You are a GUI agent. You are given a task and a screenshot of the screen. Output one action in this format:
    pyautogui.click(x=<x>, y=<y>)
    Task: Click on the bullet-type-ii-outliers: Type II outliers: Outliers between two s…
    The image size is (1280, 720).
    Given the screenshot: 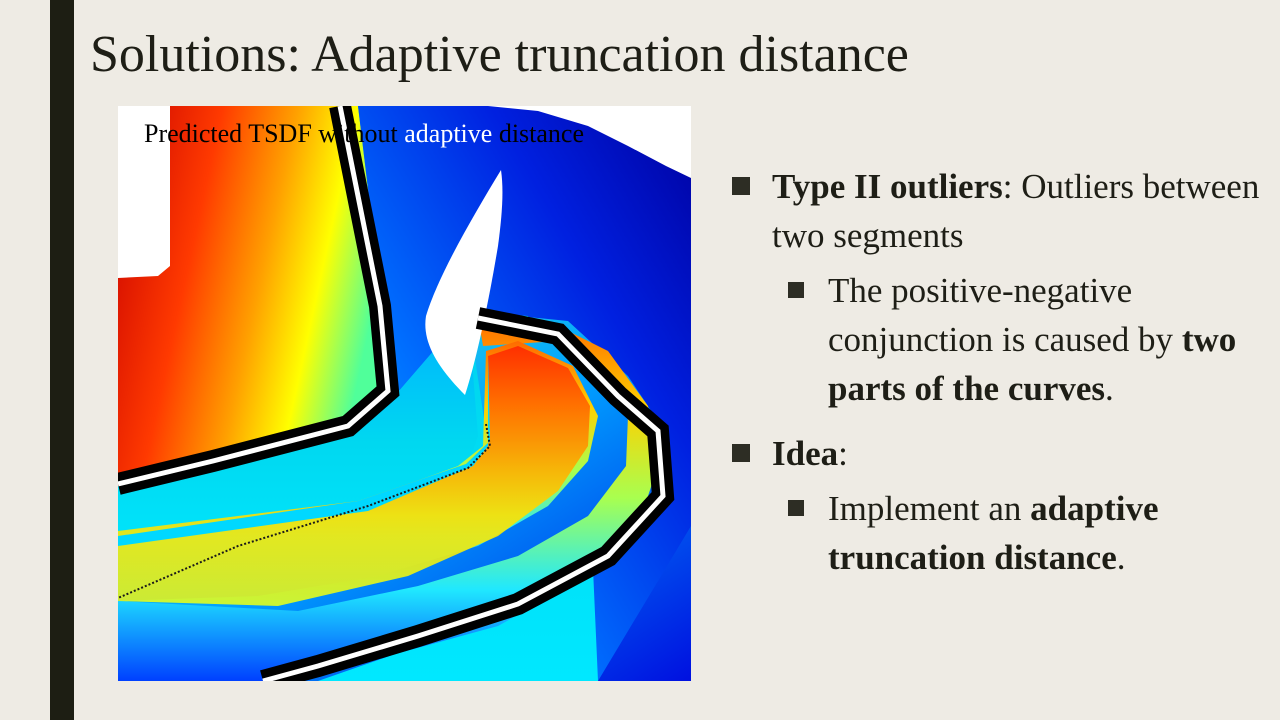 What is the action you would take?
    pyautogui.click(x=1002, y=211)
    